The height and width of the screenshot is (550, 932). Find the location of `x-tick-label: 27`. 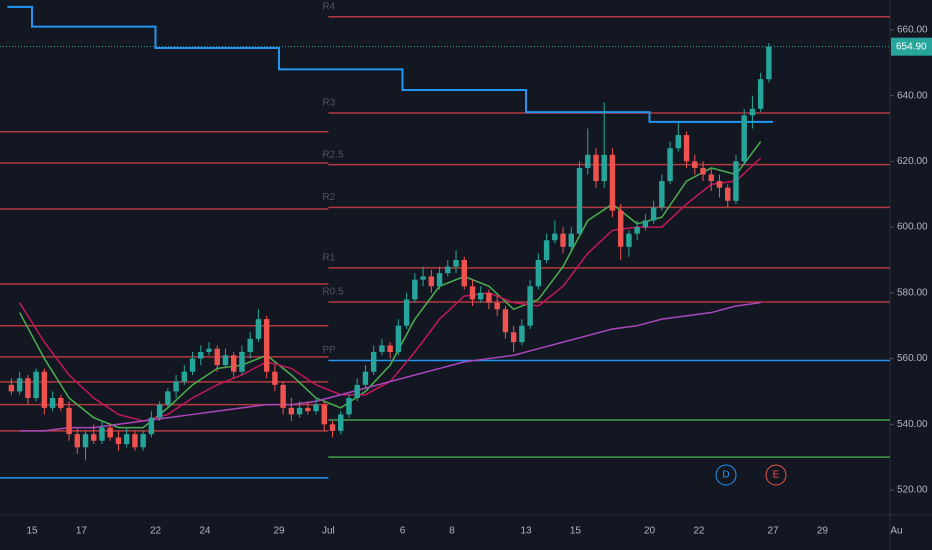

x-tick-label: 27 is located at coordinates (773, 531).